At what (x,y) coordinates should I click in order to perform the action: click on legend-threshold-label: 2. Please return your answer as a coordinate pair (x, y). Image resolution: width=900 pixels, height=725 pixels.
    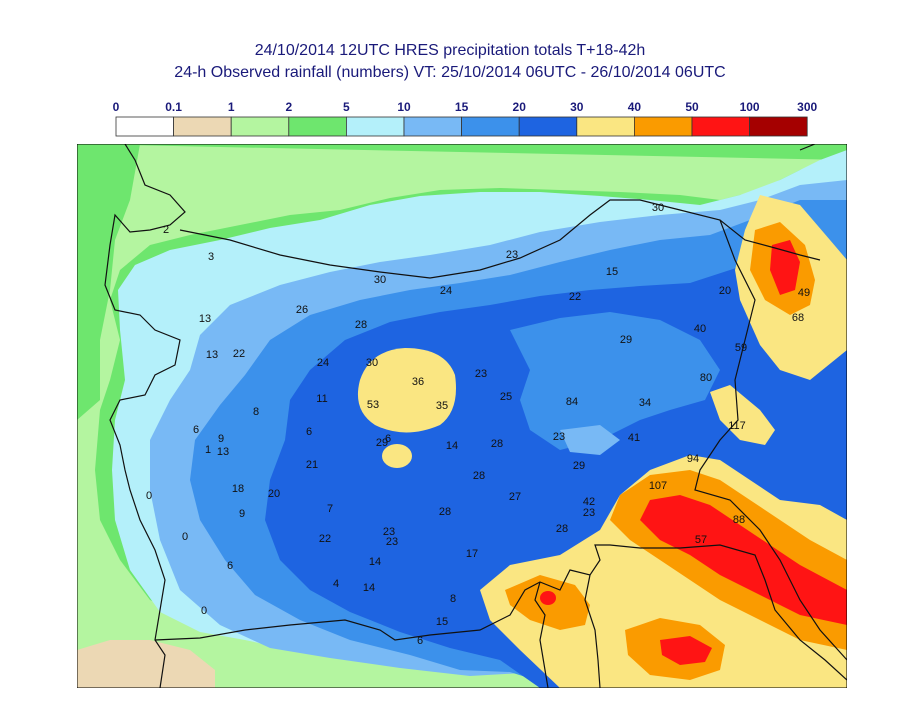
    Looking at the image, I should click on (288, 107).